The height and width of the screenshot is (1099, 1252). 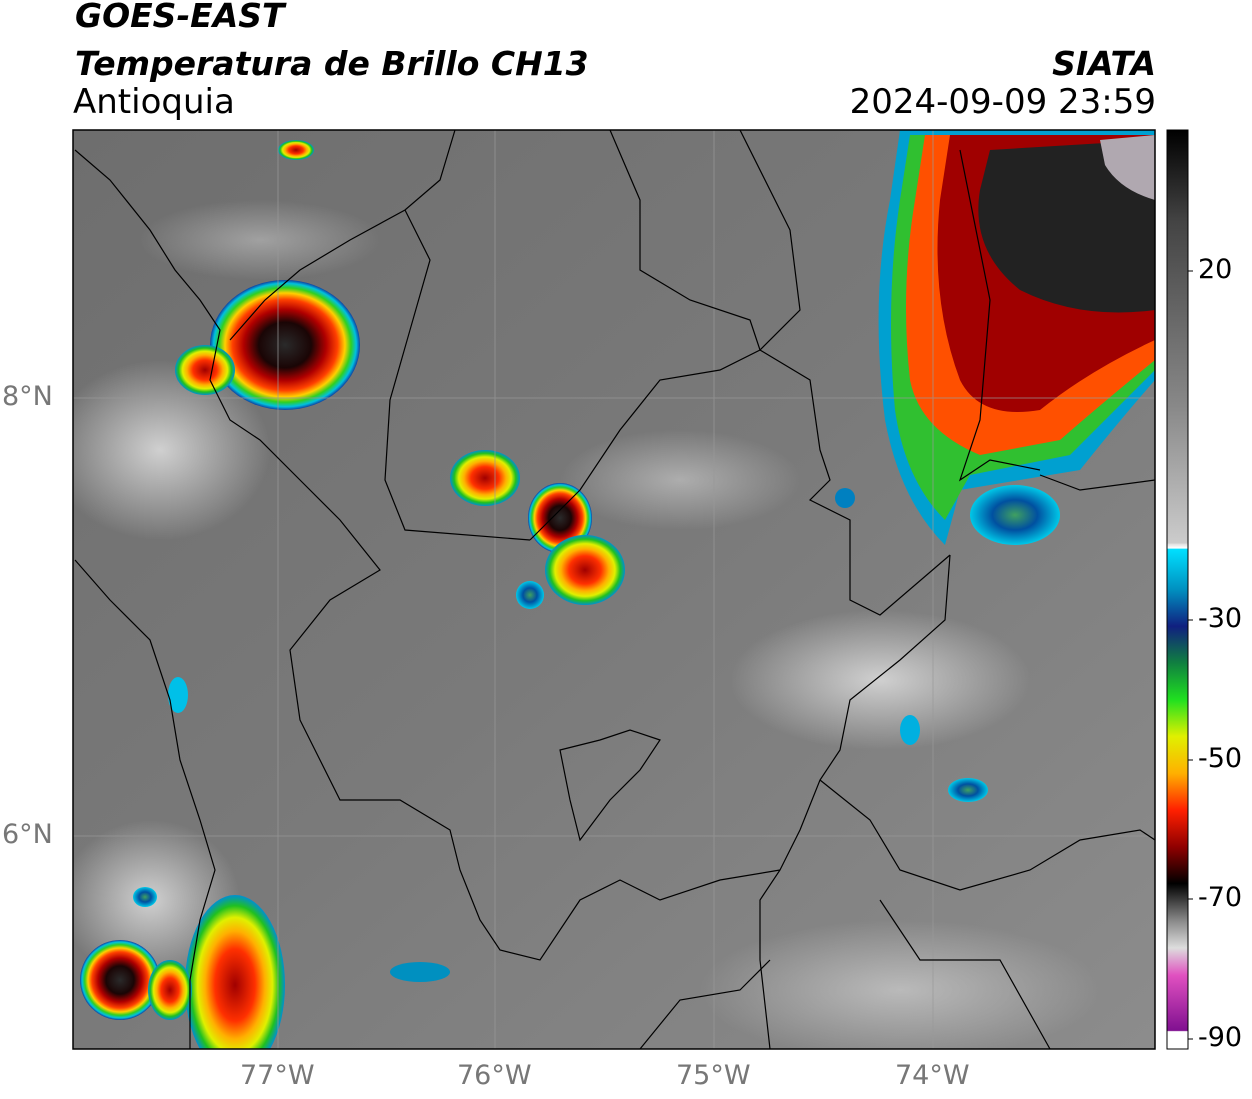 What do you see at coordinates (713, 1075) in the screenshot?
I see `x-axis-label: 75°W` at bounding box center [713, 1075].